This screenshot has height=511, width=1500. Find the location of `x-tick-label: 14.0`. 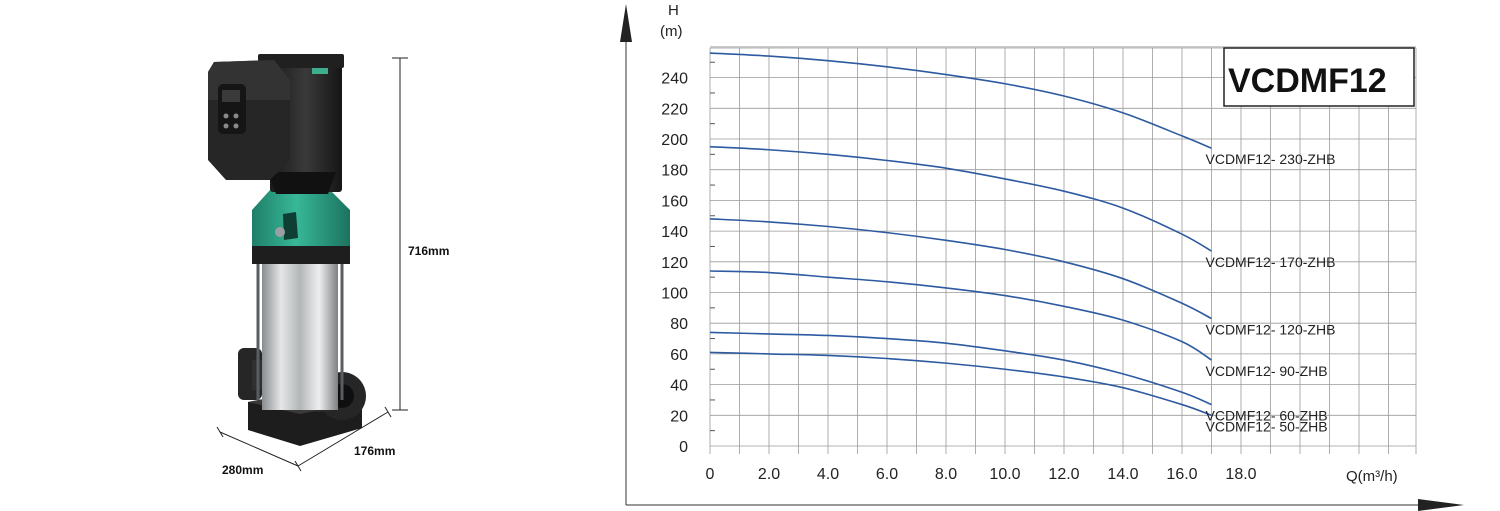

x-tick-label: 14.0 is located at coordinates (1122, 474).